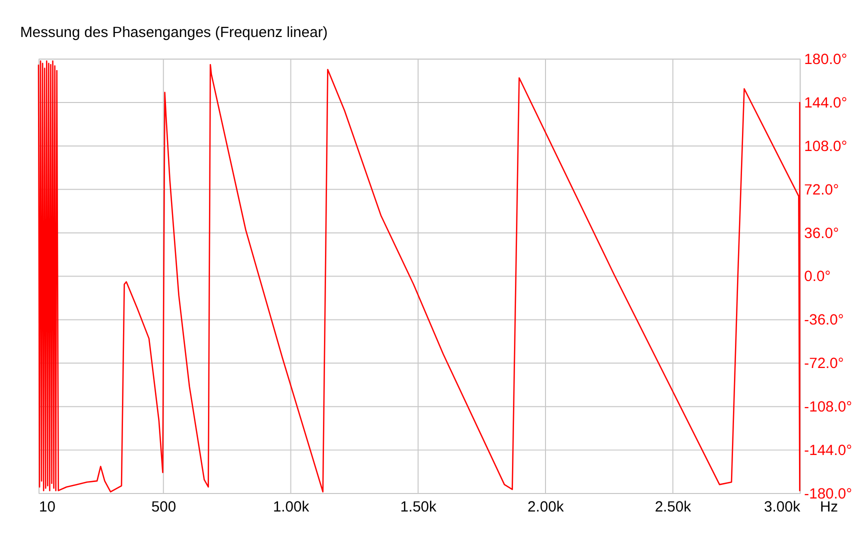 The height and width of the screenshot is (546, 856). I want to click on y-tick-label: -72.0°, so click(824, 364).